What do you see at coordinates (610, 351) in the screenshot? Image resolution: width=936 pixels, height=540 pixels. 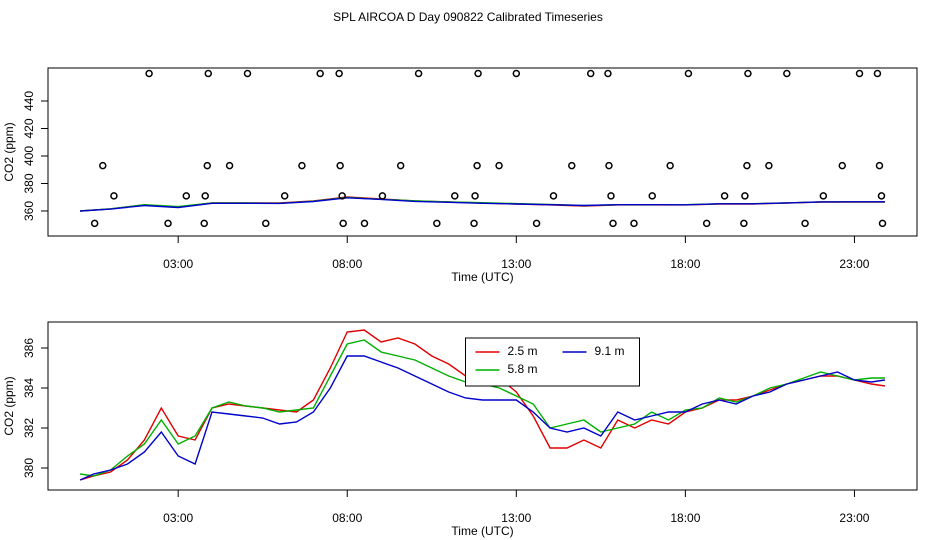 I see `legend-label: 9.1 m` at bounding box center [610, 351].